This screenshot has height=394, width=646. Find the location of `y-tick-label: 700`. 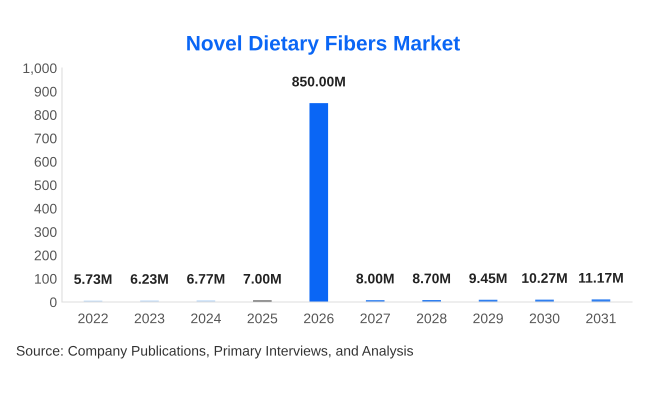

y-tick-label: 700 is located at coordinates (45, 139).